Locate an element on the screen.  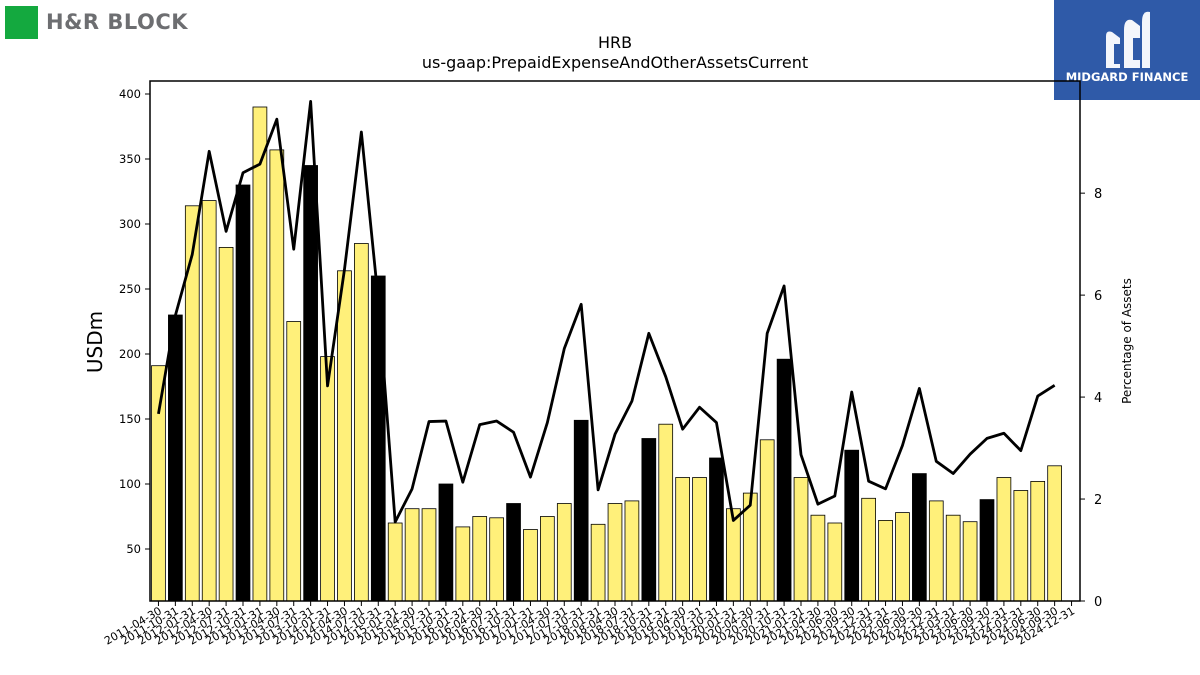
y-tick-label: 250 is located at coordinates (130, 289).